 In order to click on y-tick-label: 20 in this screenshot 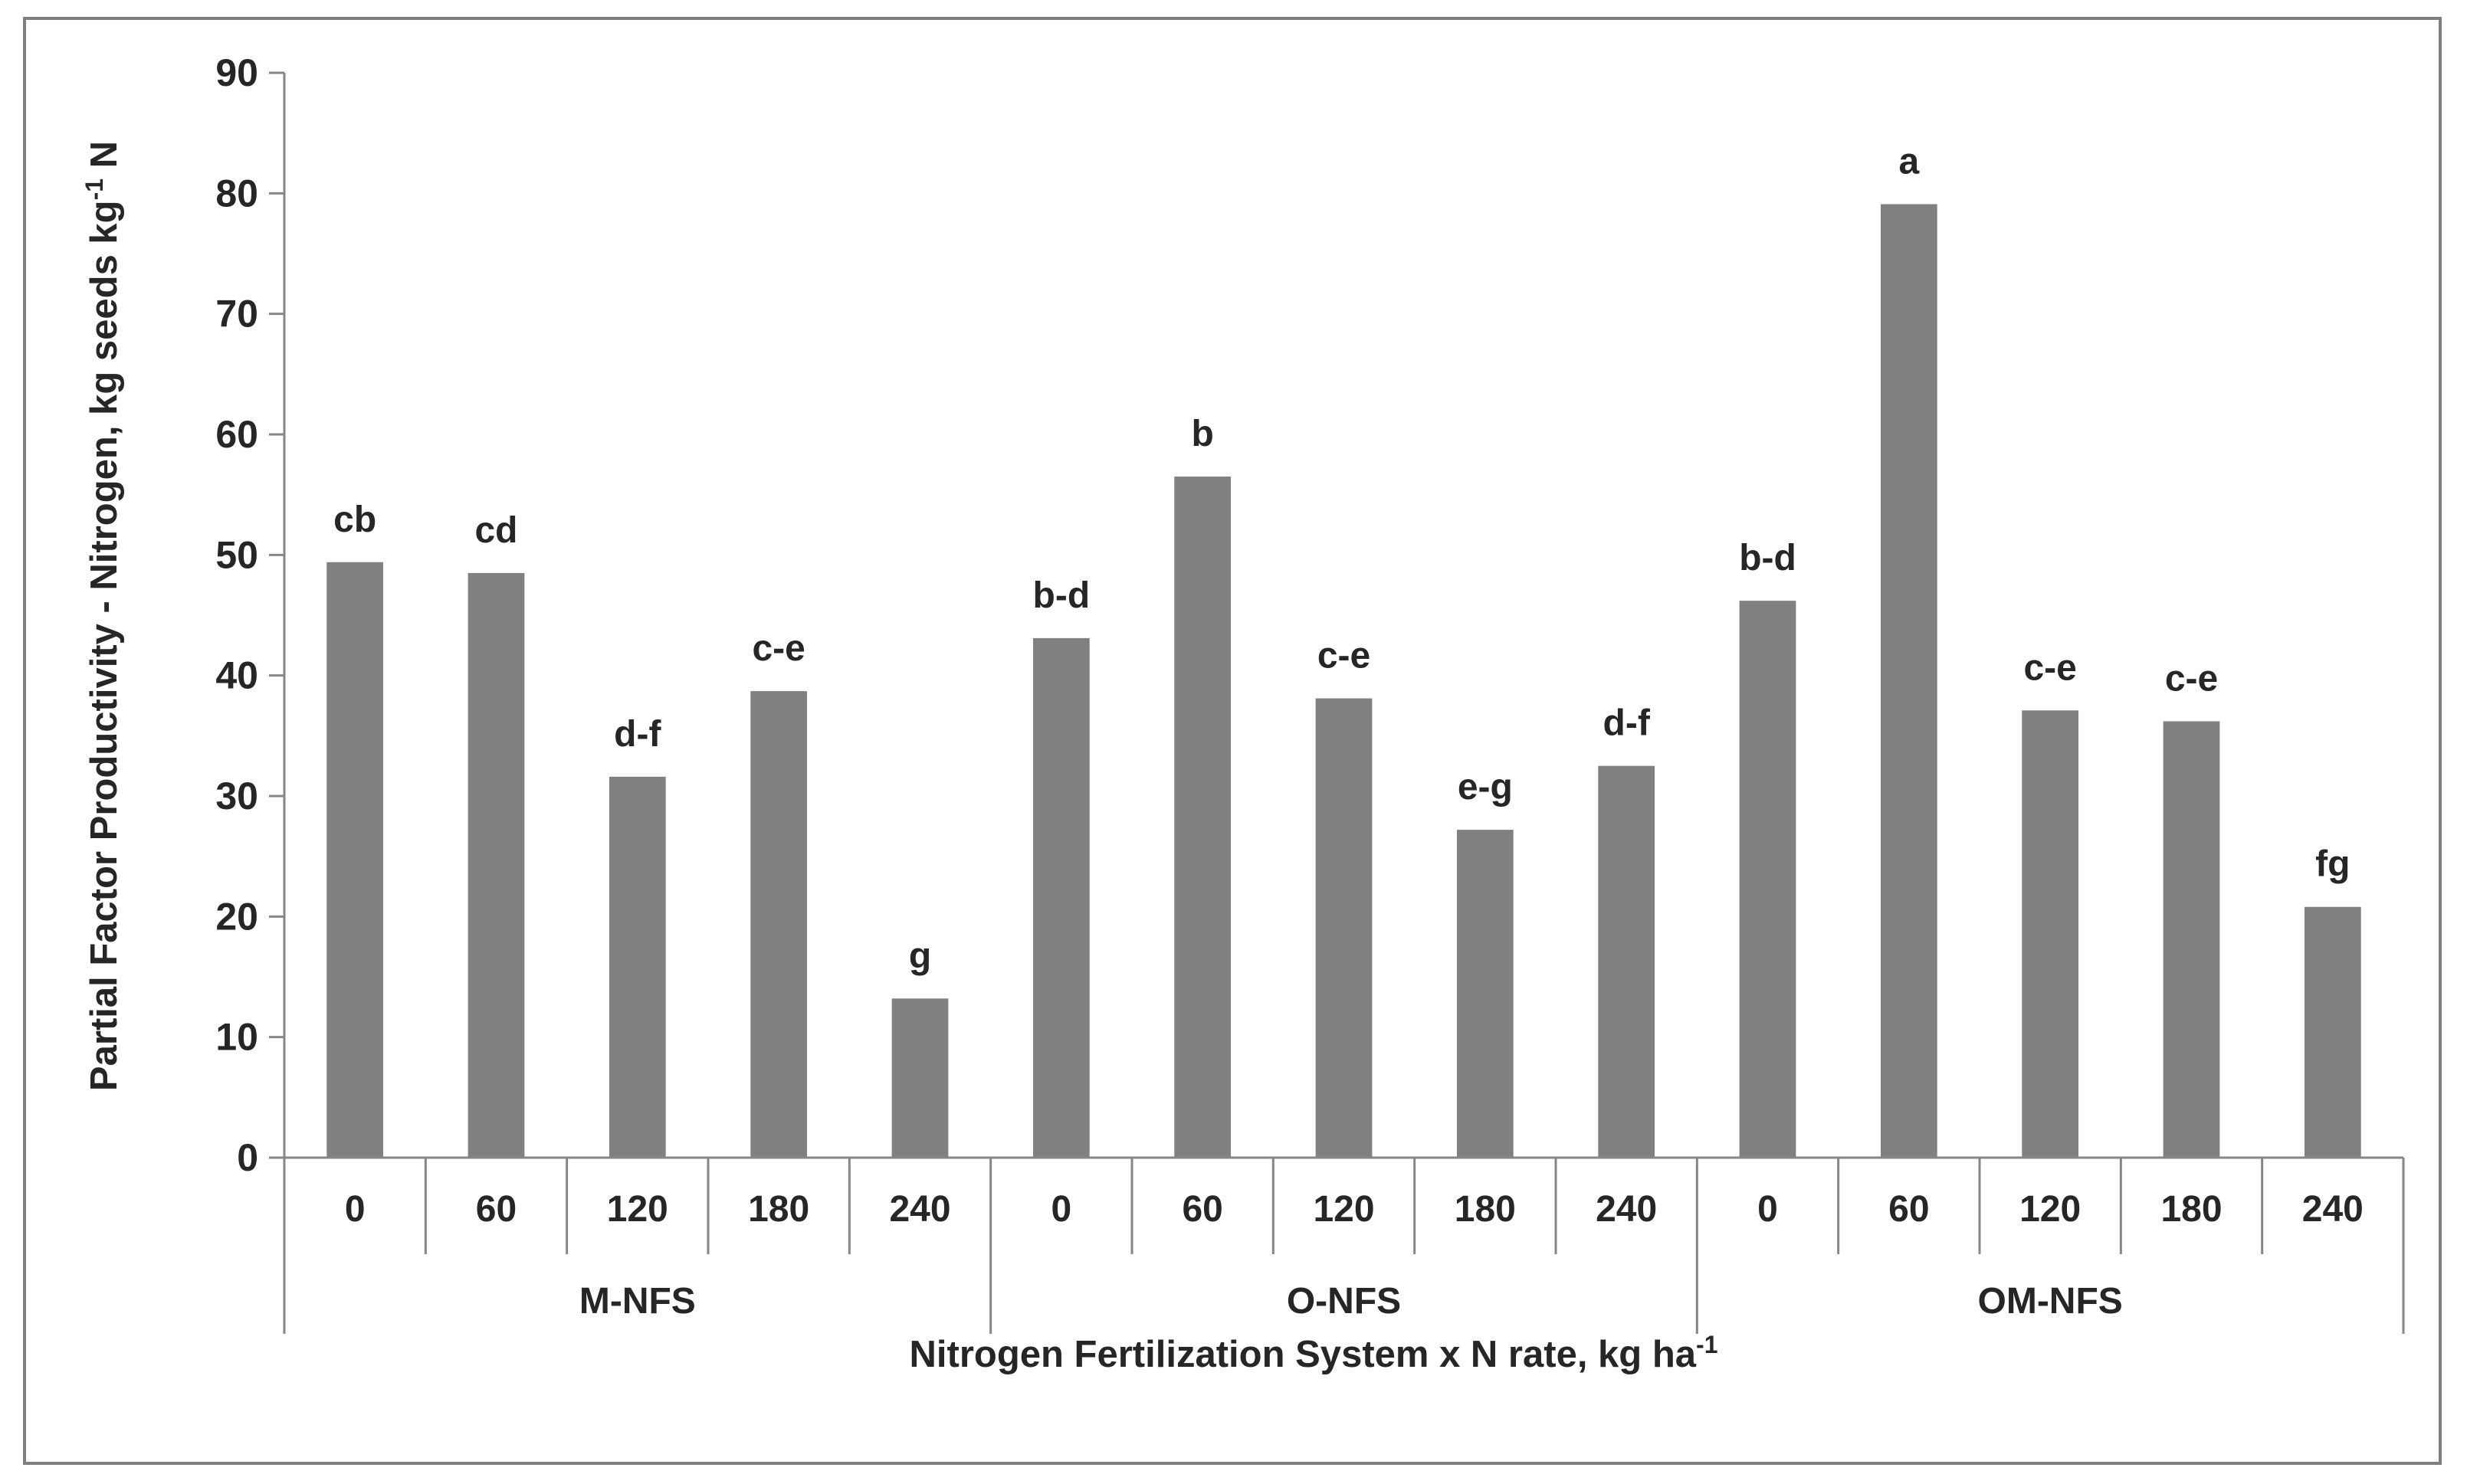, I will do `click(236, 916)`.